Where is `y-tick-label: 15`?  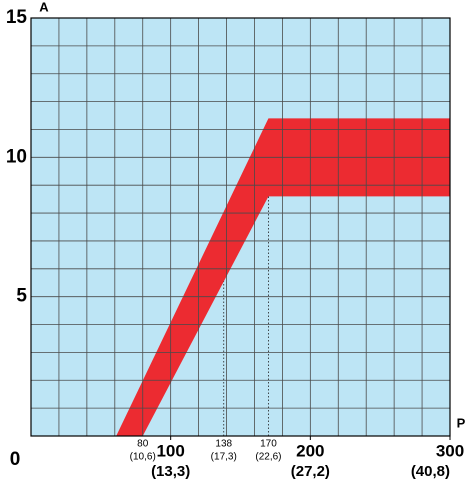
y-tick-label: 15 is located at coordinates (17, 17).